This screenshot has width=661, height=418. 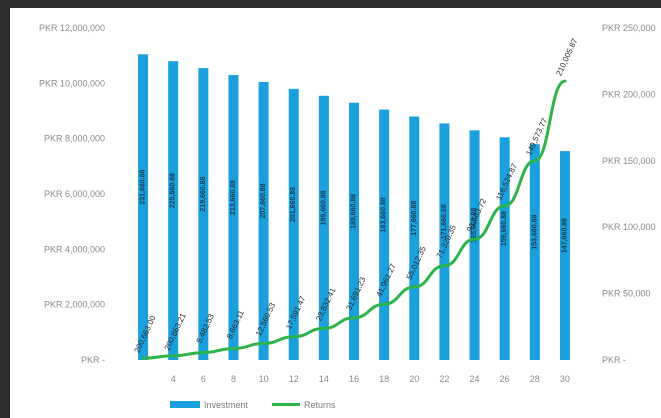 I want to click on left-axis-tick-label: PKR 2,000,000, so click(x=74, y=305).